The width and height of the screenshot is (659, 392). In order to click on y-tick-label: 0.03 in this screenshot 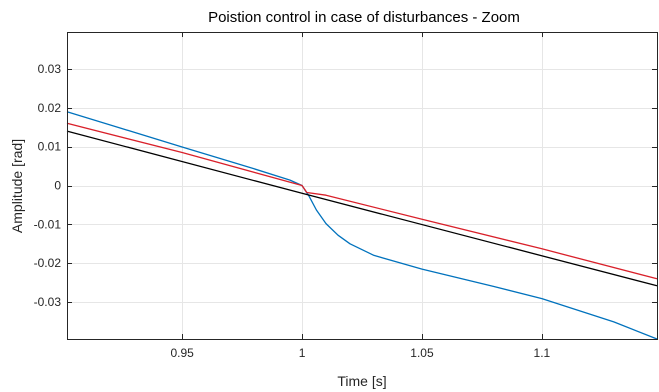, I will do `click(50, 69)`.